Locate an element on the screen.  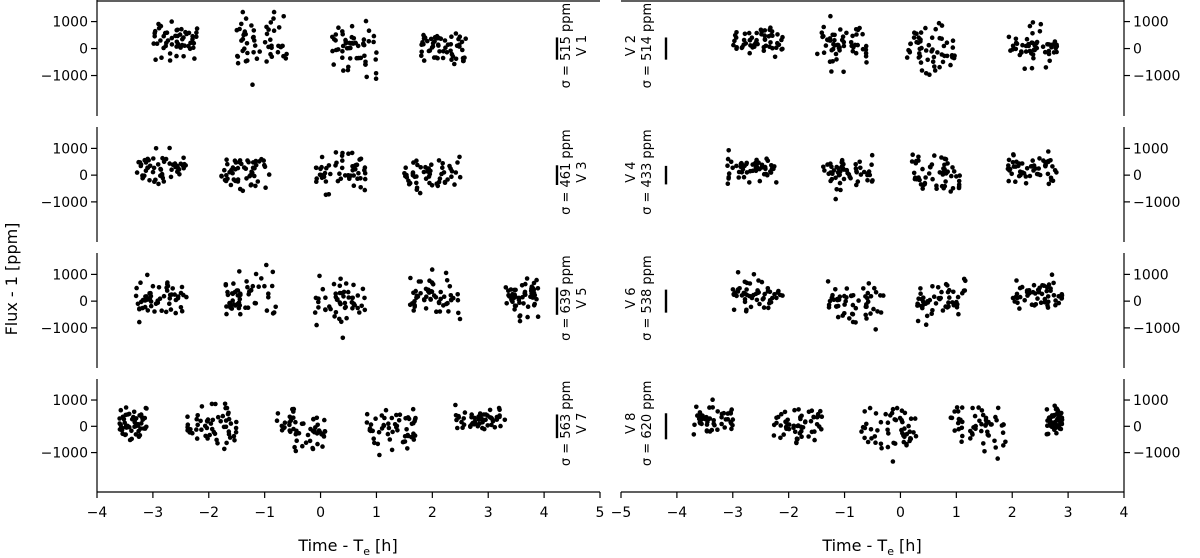
y-axis-label: Flux - 1 [ppm] is located at coordinates (11, 279).